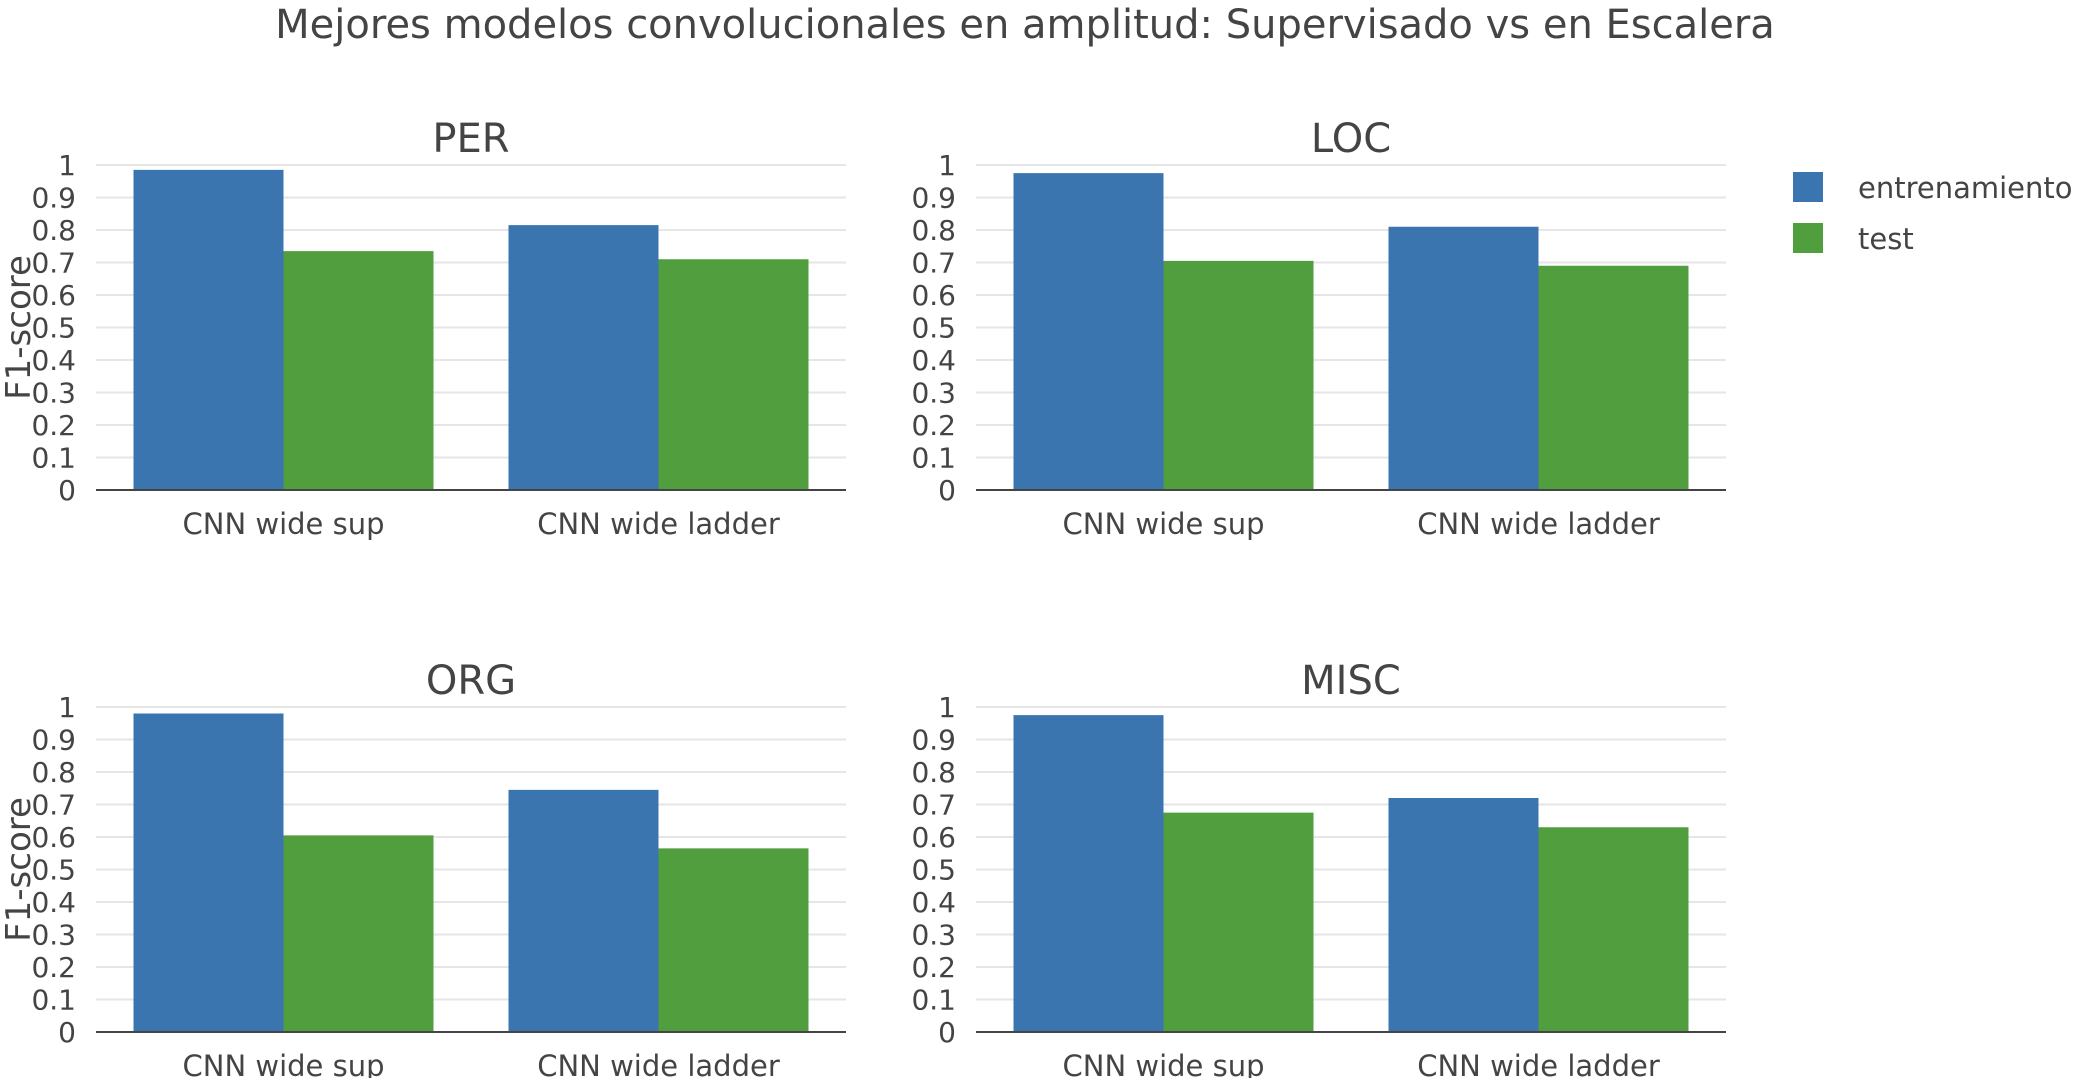 This screenshot has height=1078, width=2080. I want to click on subplot-title: LOC, so click(1351, 139).